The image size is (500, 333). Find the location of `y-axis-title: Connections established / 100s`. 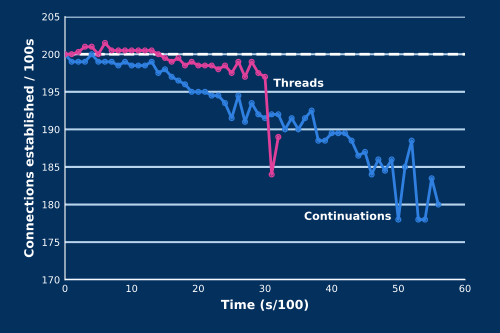

y-axis-title: Connections established / 100s is located at coordinates (29, 148).